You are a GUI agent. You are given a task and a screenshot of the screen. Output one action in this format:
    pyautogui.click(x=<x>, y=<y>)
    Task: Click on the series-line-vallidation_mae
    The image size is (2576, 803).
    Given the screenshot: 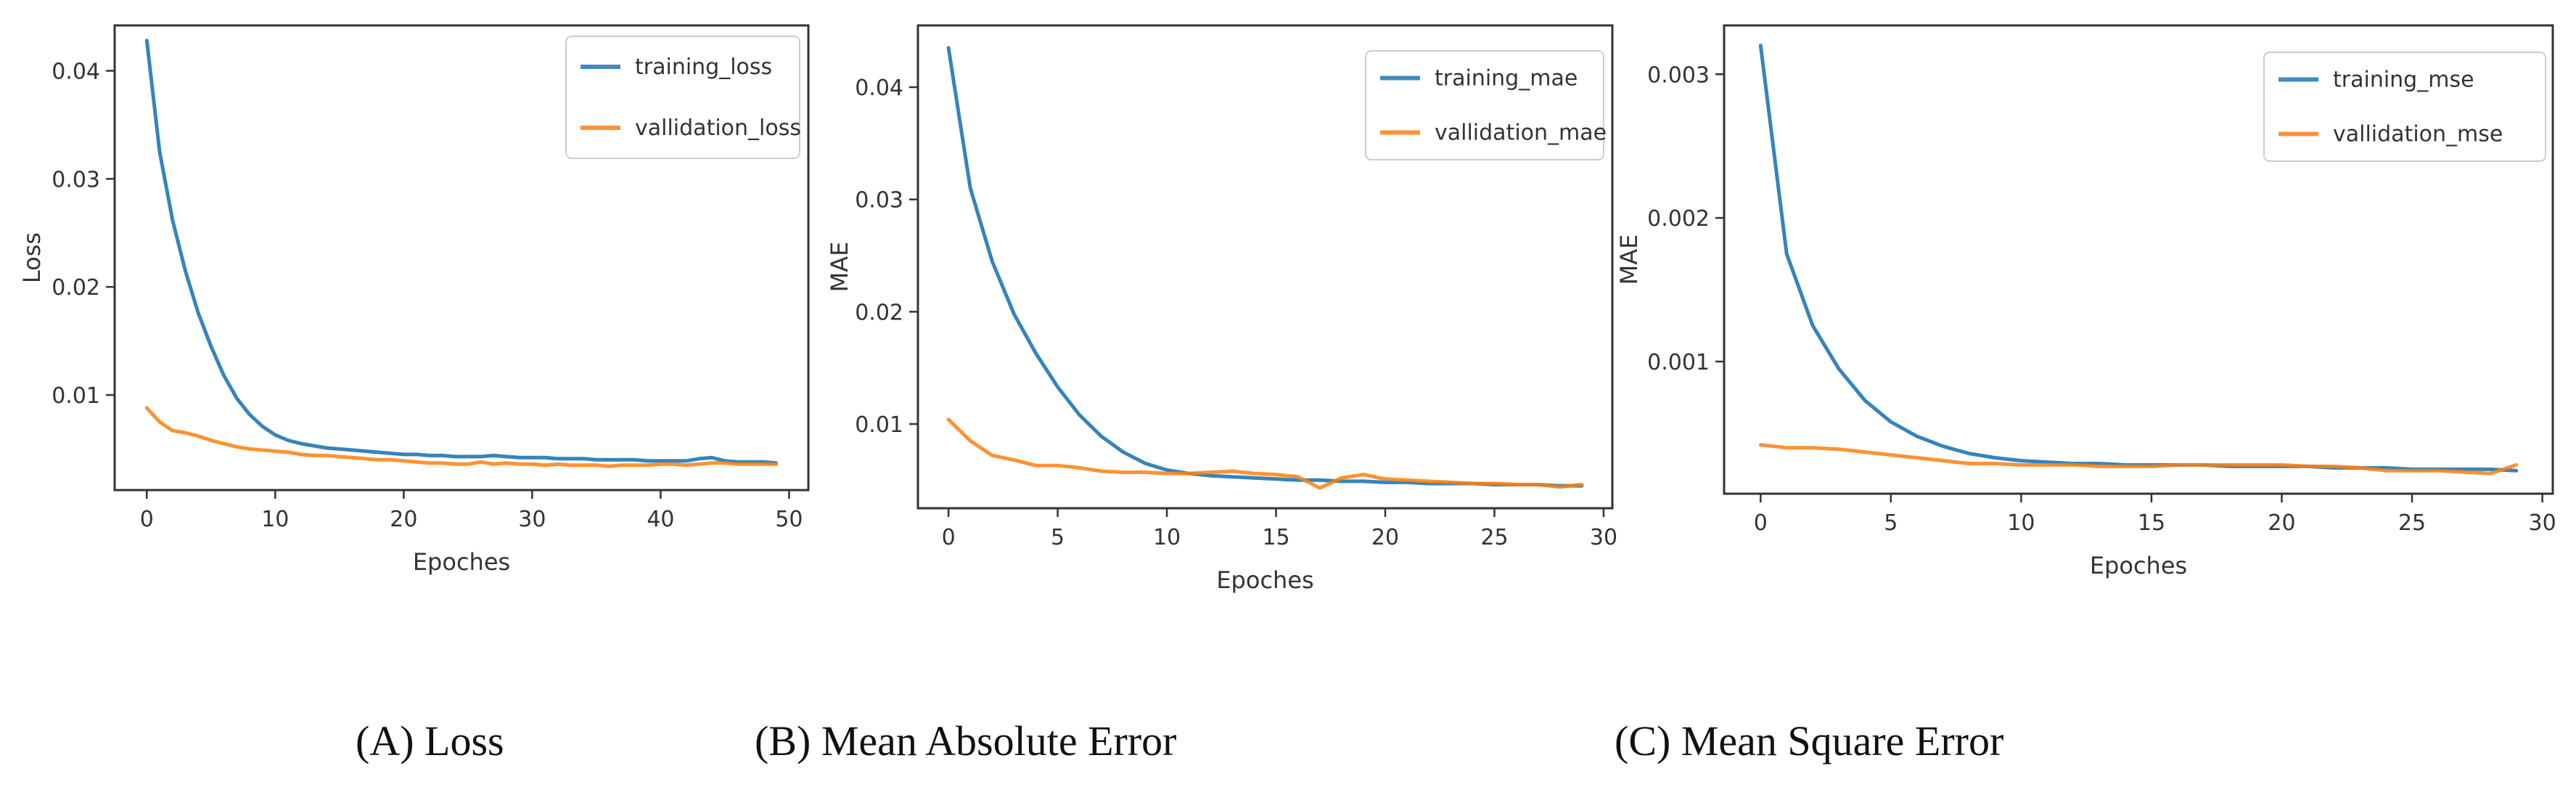 What is the action you would take?
    pyautogui.click(x=1265, y=453)
    